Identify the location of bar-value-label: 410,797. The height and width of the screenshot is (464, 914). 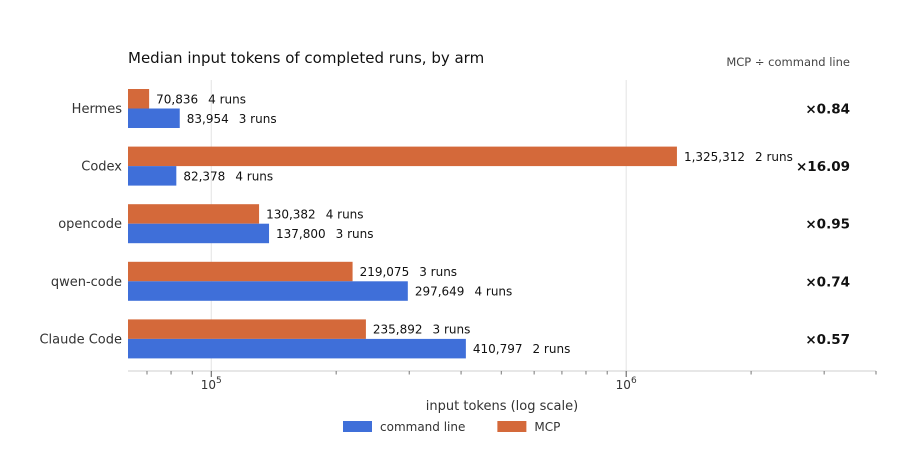
(498, 349).